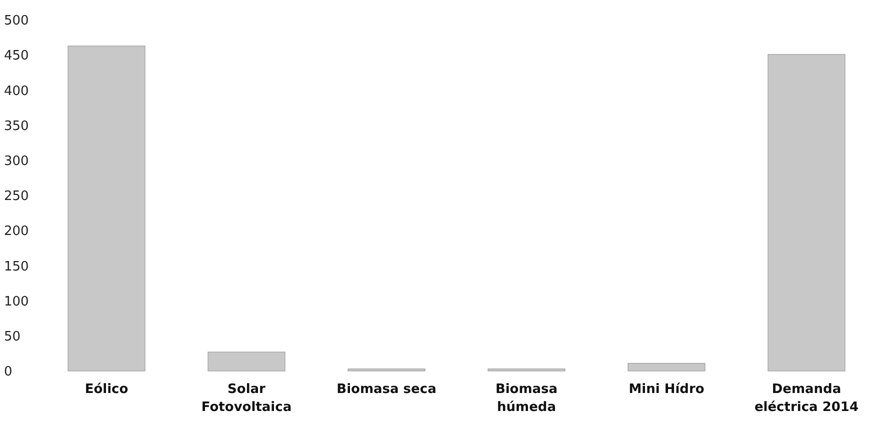 Image resolution: width=879 pixels, height=429 pixels. I want to click on y-tick-label: 150, so click(16, 266).